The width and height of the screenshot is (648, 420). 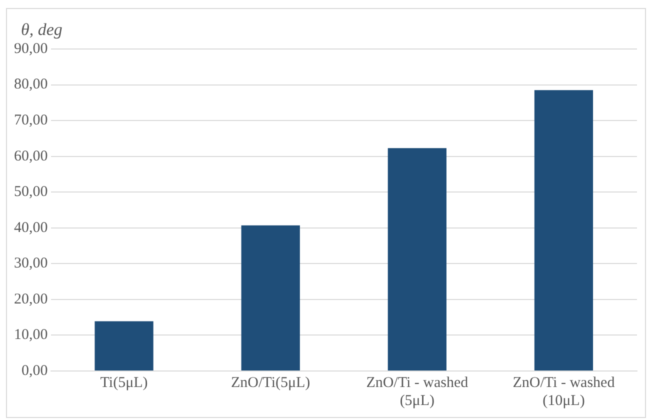 What do you see at coordinates (41, 29) in the screenshot?
I see `y-axis-title: θ, deg` at bounding box center [41, 29].